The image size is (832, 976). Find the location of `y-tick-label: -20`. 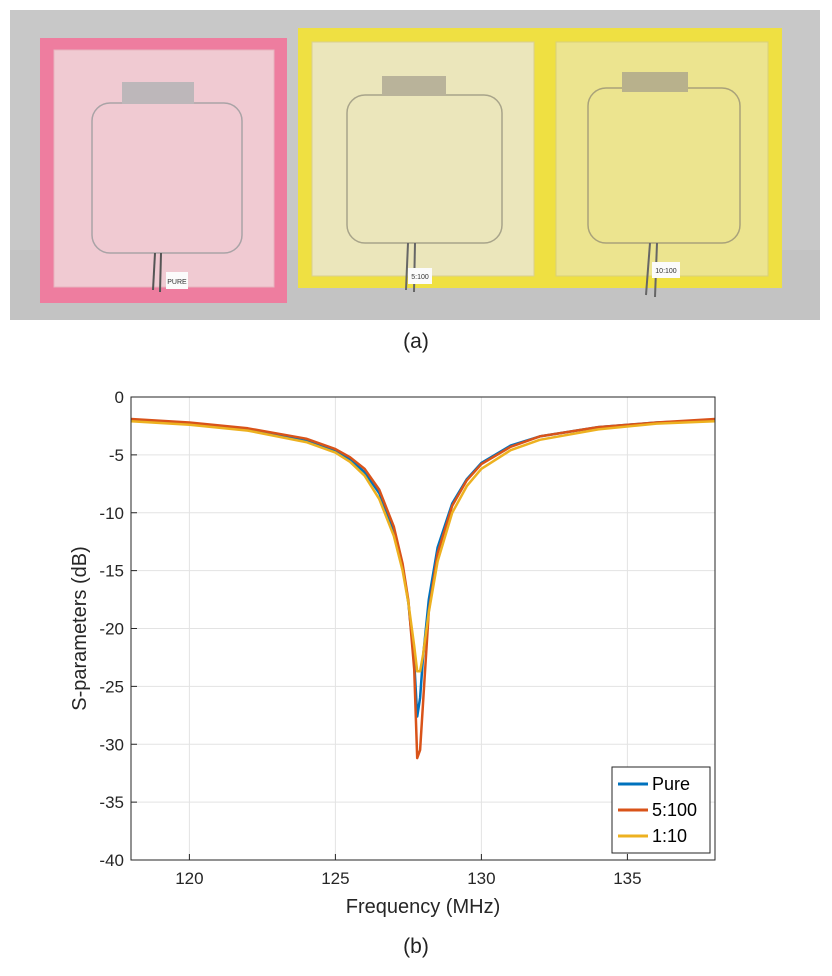

y-tick-label: -20 is located at coordinates (111, 629).